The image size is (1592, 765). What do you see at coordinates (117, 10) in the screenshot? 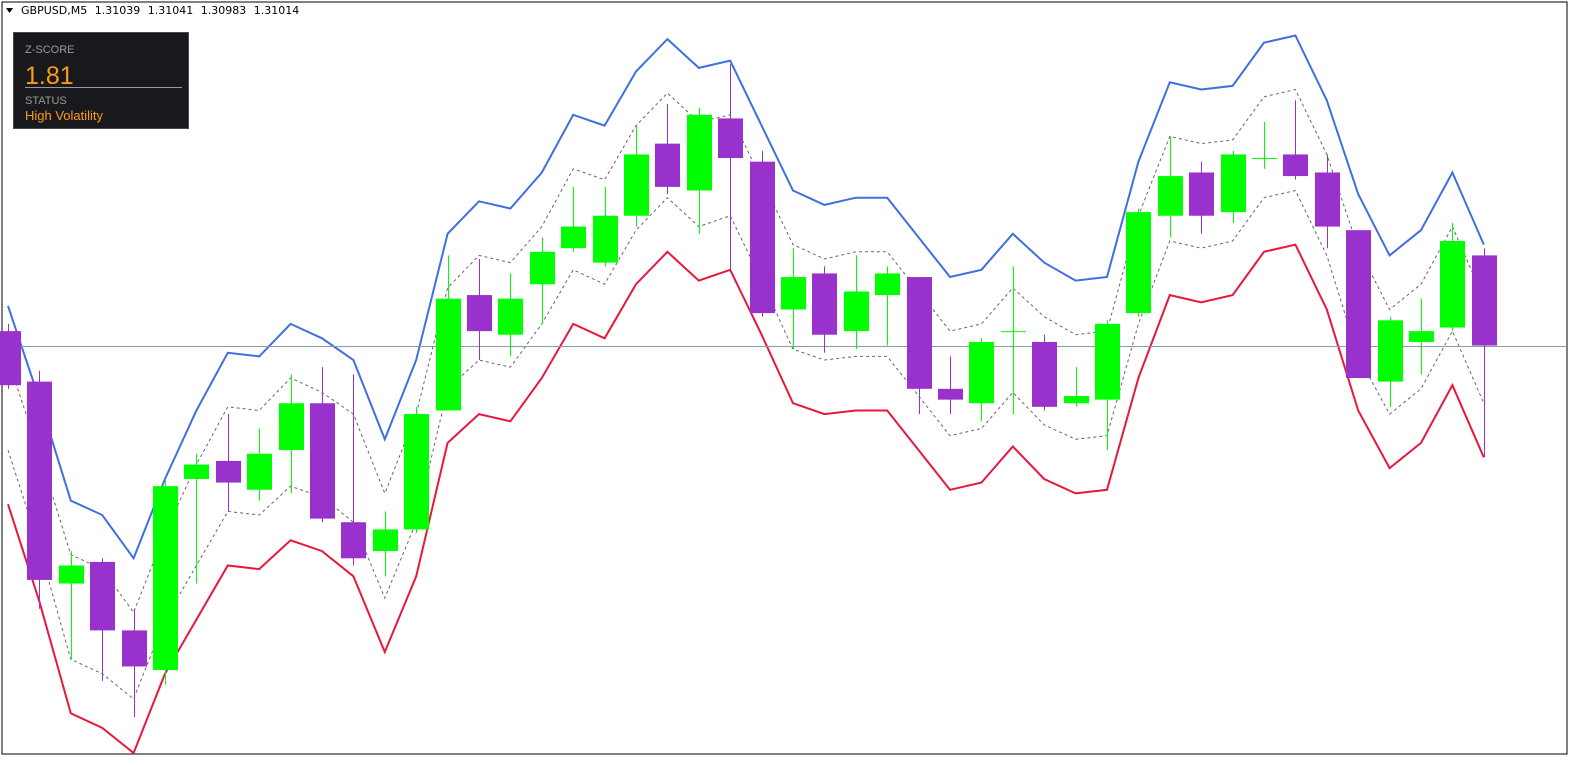
I see `last-open: 1.31039` at bounding box center [117, 10].